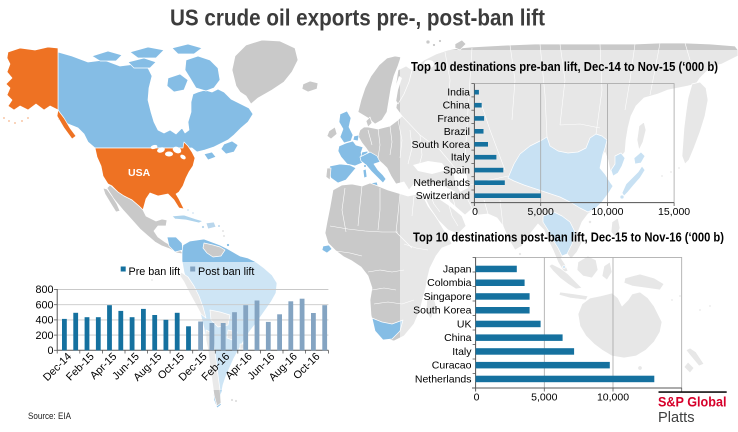  Describe the element at coordinates (449, 283) in the screenshot. I see `svg-text: Colombia` at that location.